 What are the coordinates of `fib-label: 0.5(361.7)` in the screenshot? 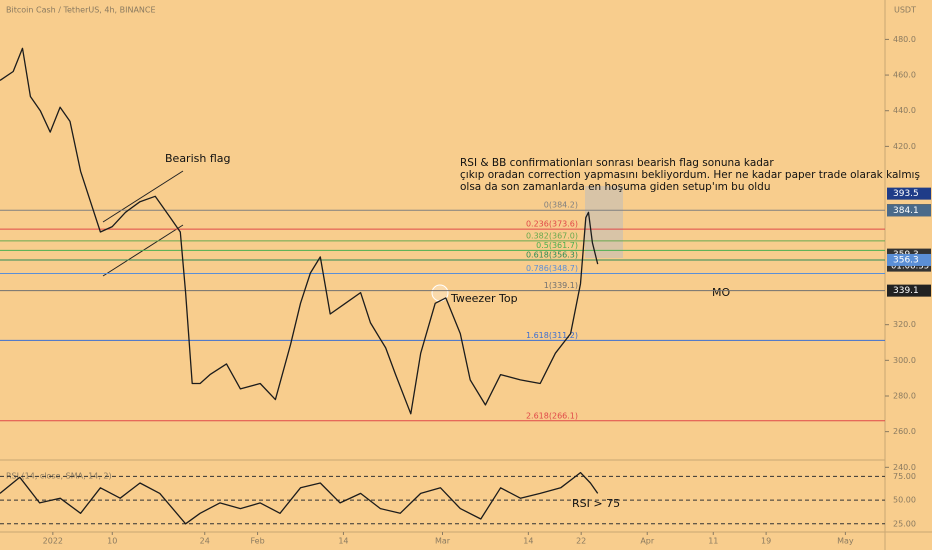 It's located at (557, 245).